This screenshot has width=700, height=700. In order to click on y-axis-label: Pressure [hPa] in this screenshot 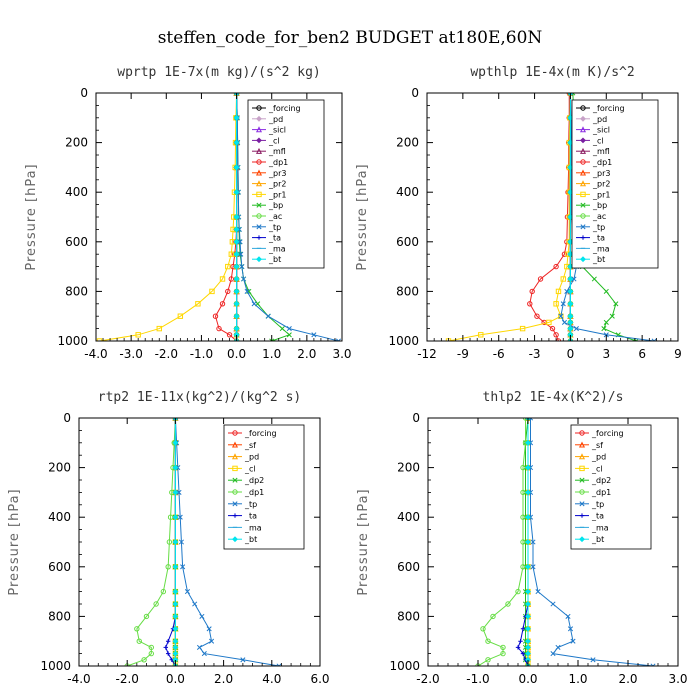, I will do `click(362, 216)`.